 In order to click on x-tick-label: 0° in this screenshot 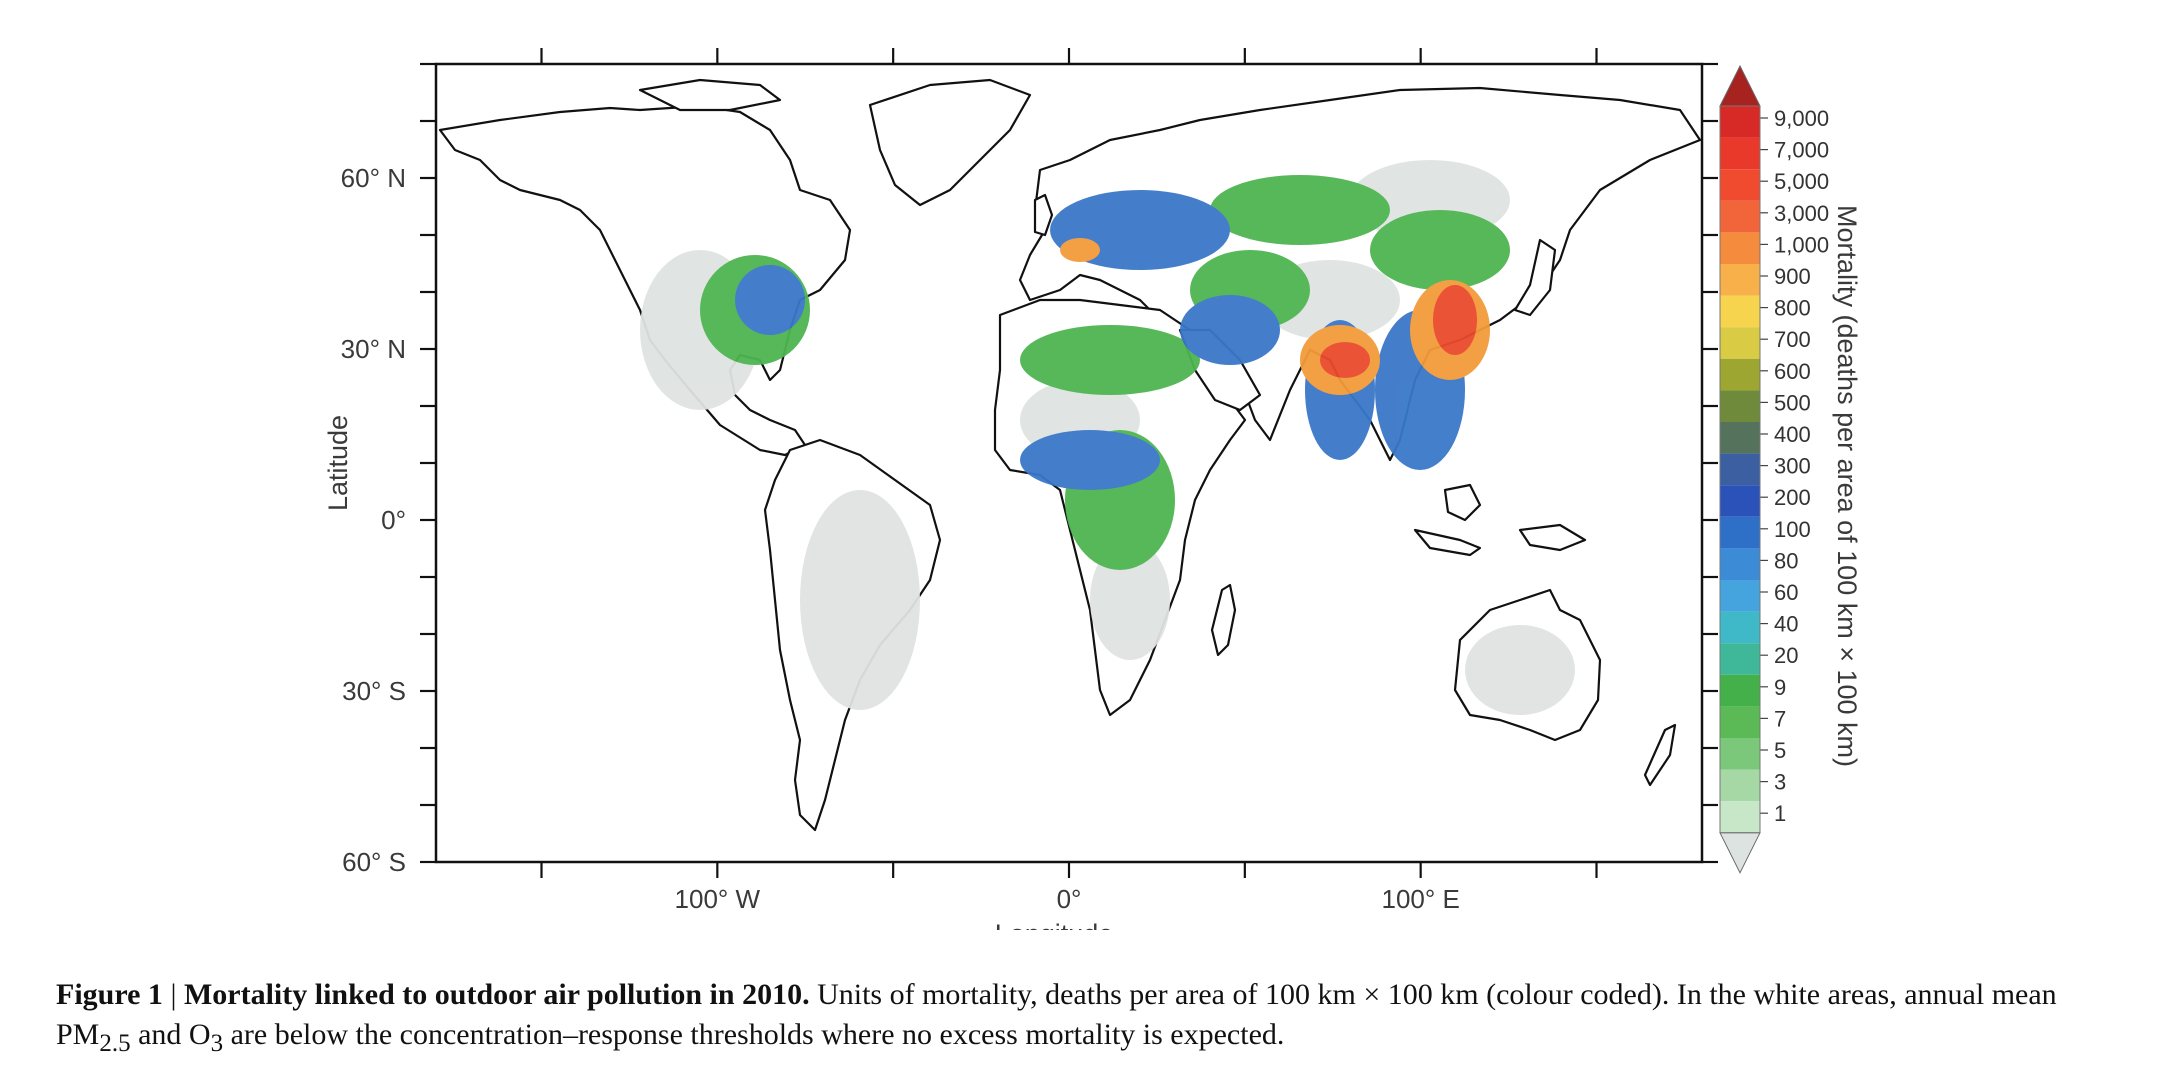, I will do `click(1069, 899)`.